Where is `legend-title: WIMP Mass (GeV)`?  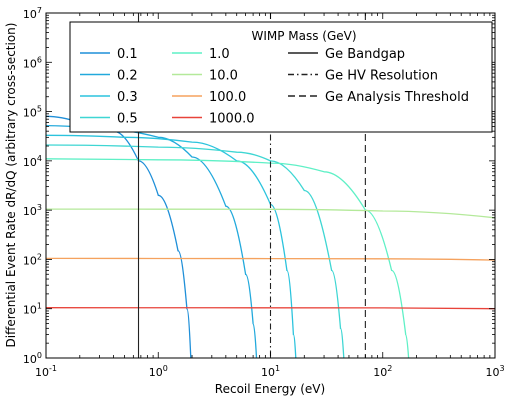 legend-title: WIMP Mass (GeV) is located at coordinates (303, 36).